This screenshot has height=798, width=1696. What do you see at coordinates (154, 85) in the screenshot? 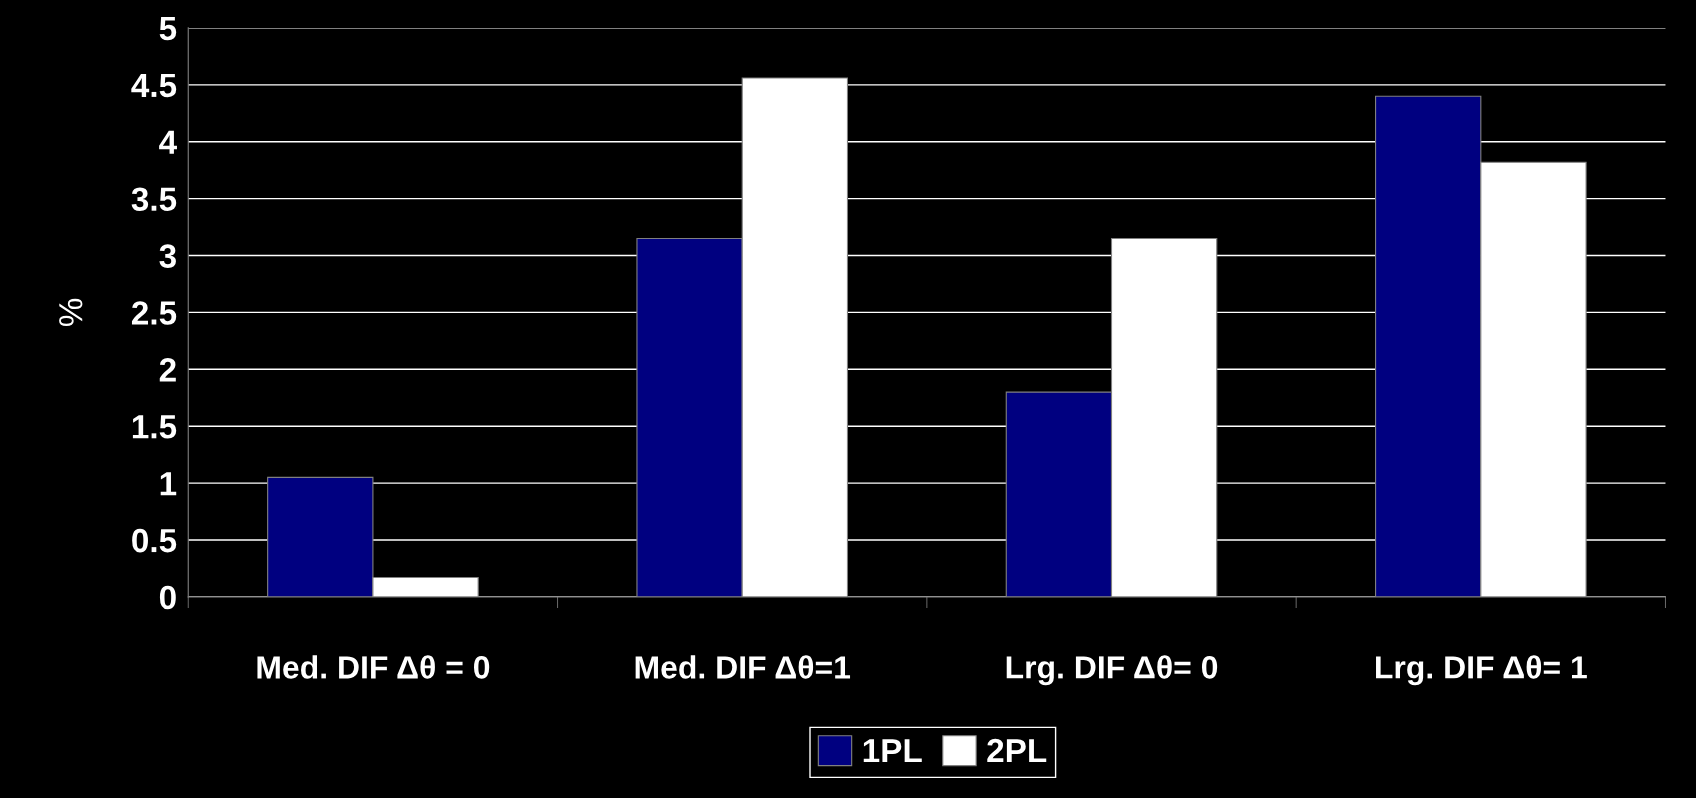
I see `y-tick-label: 4.5` at bounding box center [154, 85].